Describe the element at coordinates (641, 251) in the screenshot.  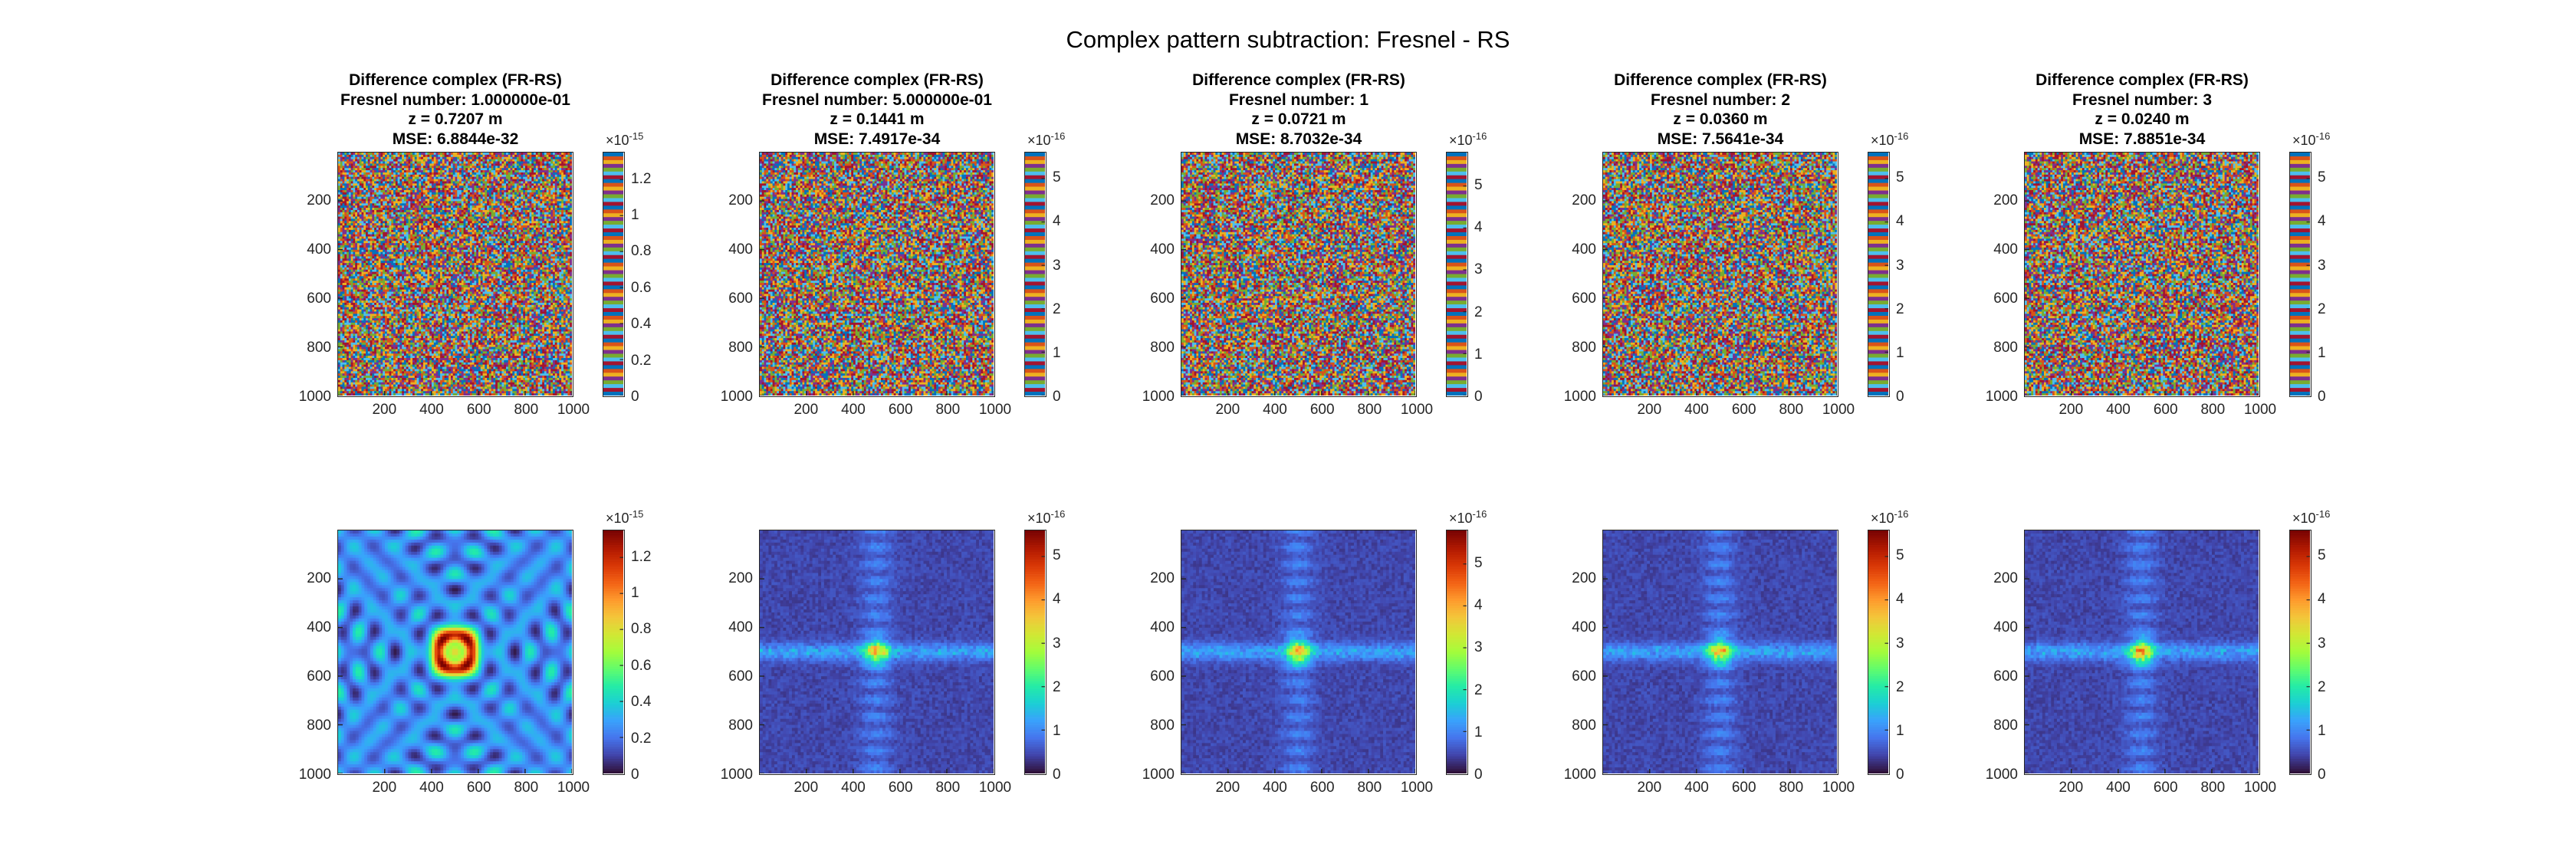
I see `colorbar-tick-label: 0.8` at that location.